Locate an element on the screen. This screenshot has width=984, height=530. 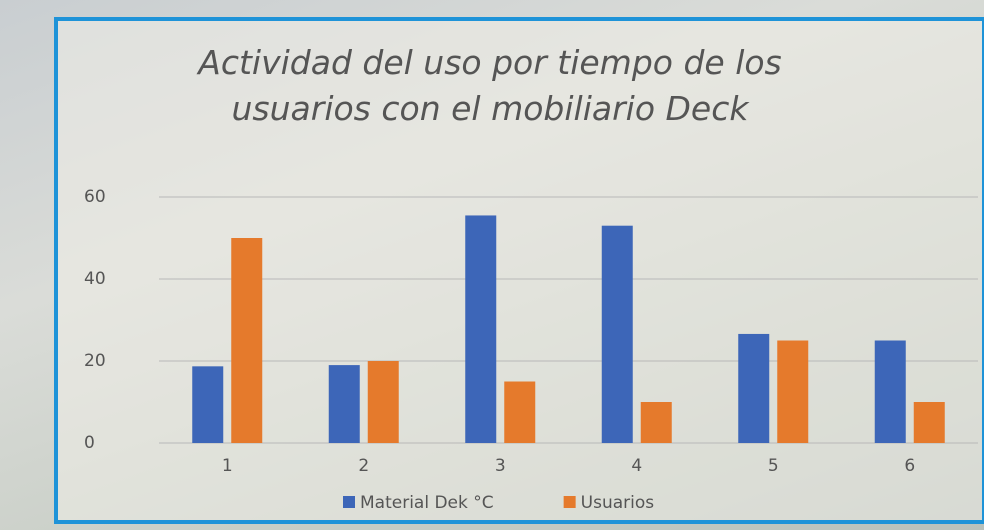
x-tick-label: 6 is located at coordinates (909, 466).